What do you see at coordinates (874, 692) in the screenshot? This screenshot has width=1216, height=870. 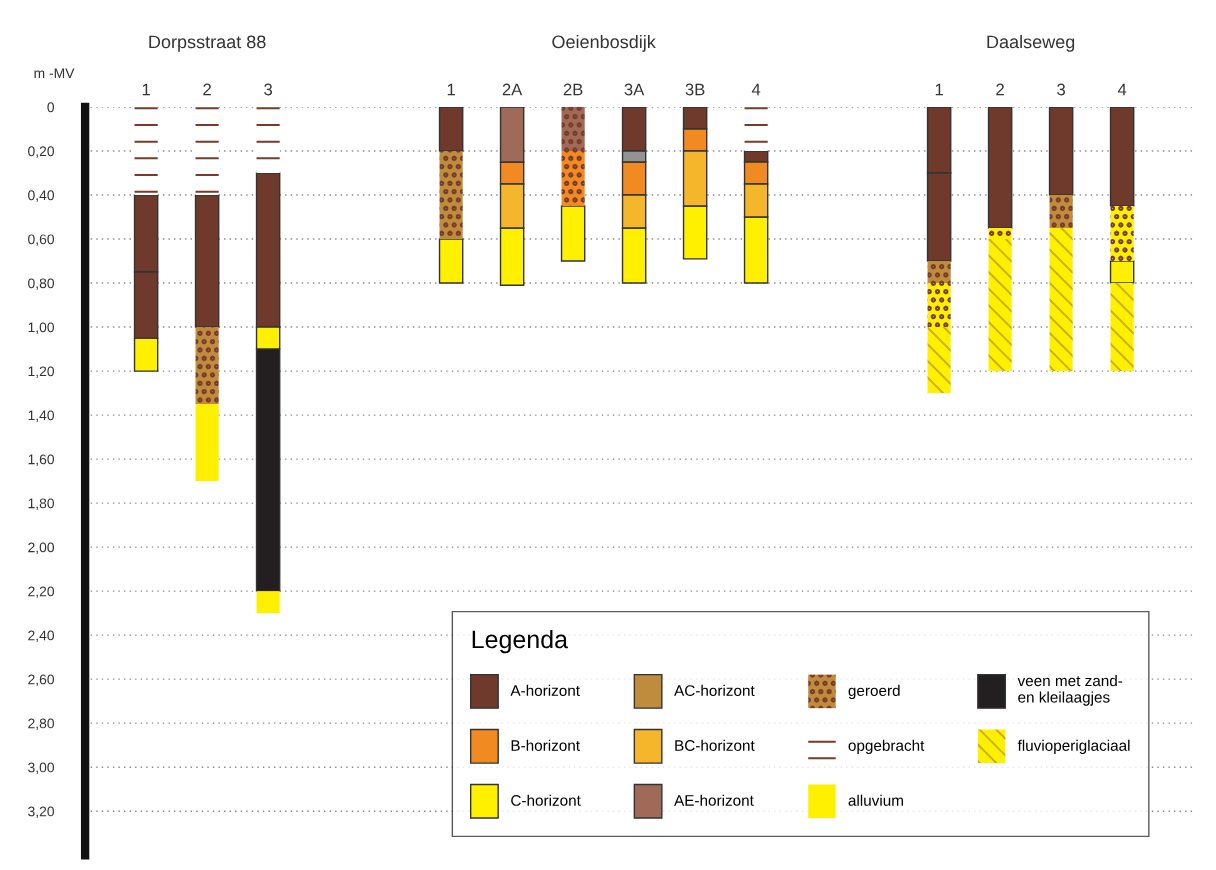 I see `legend-label: geroerd` at bounding box center [874, 692].